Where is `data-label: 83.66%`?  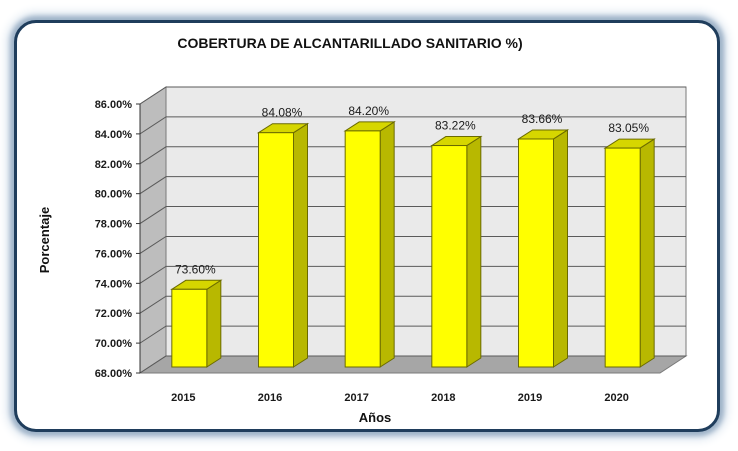
data-label: 83.66% is located at coordinates (542, 119).